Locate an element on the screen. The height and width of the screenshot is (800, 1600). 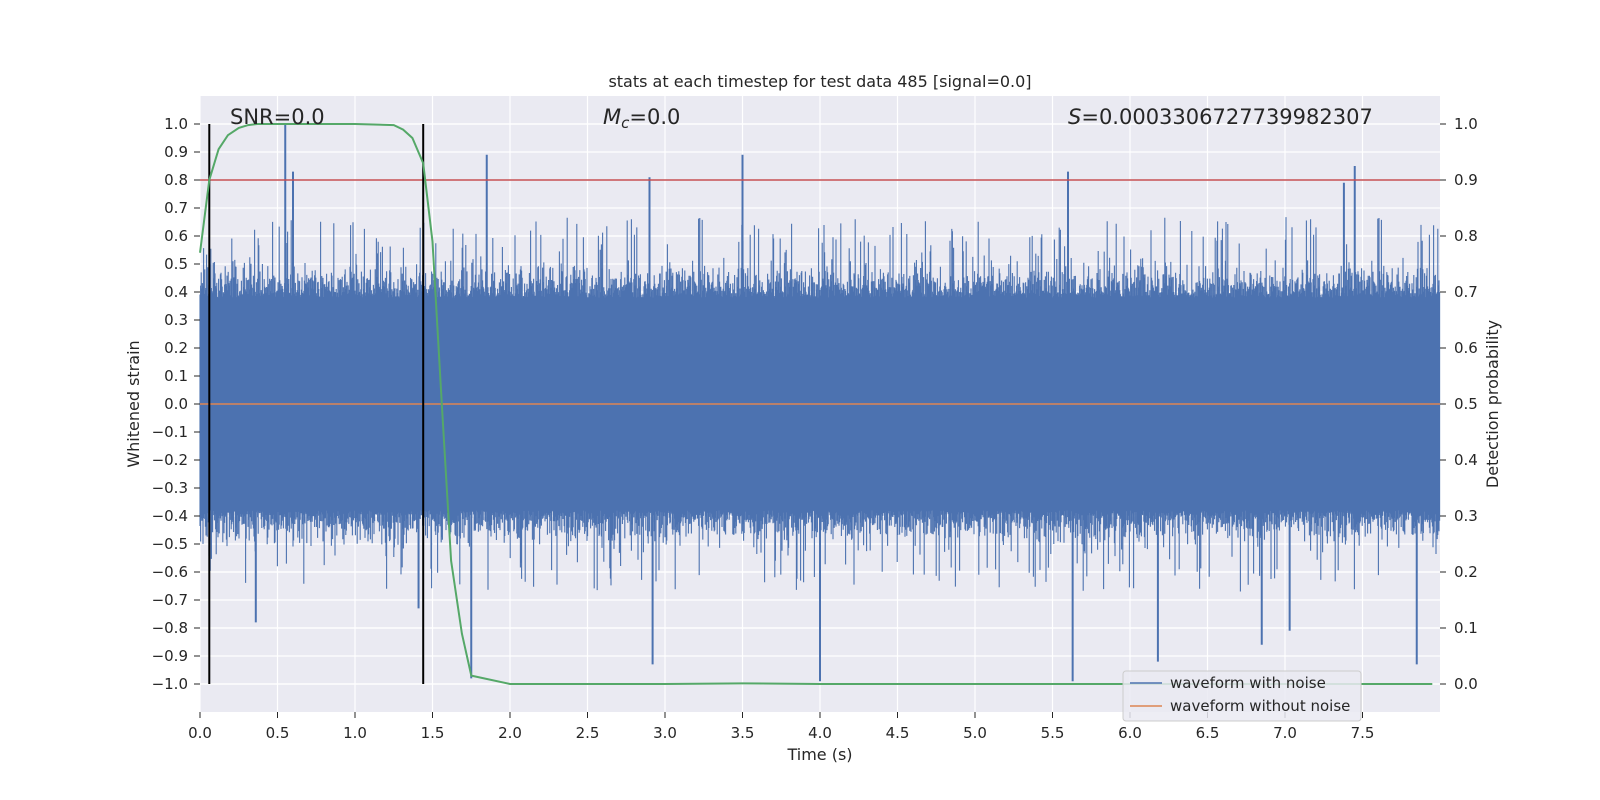
y-tick-label: 0.9 is located at coordinates (176, 152).